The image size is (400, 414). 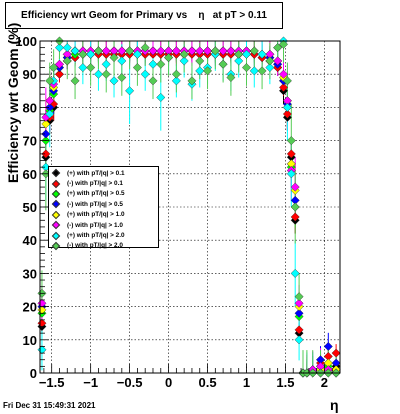 I want to click on y-tick-label: 0, so click(x=33, y=373).